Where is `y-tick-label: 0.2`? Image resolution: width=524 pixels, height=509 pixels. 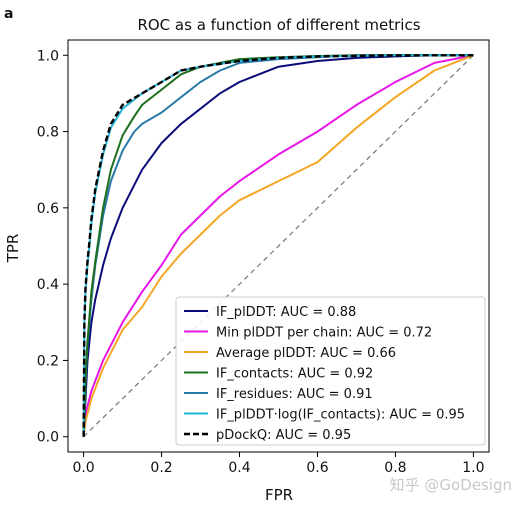 y-tick-label: 0.2 is located at coordinates (48, 361).